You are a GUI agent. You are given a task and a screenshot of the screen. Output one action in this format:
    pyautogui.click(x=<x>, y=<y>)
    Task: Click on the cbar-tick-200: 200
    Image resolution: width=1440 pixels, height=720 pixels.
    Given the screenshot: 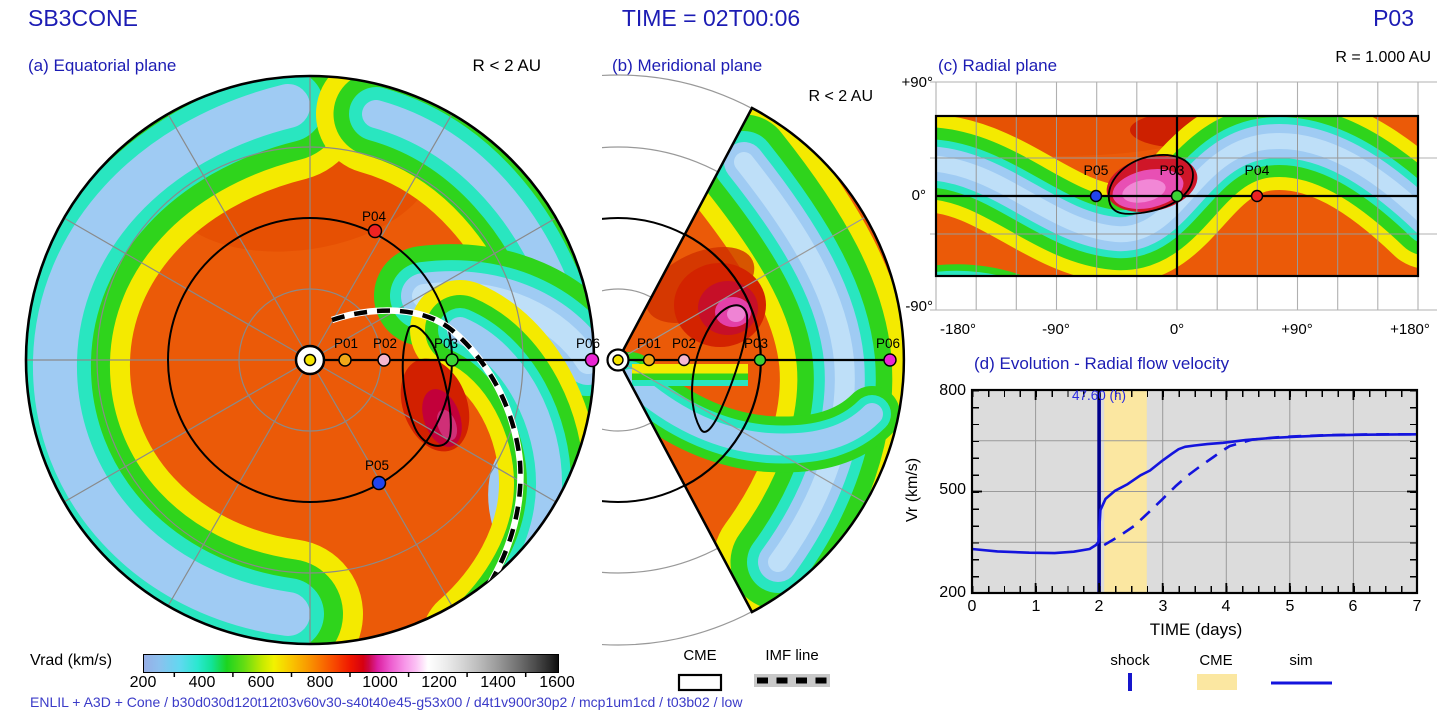 What is the action you would take?
    pyautogui.click(x=143, y=682)
    